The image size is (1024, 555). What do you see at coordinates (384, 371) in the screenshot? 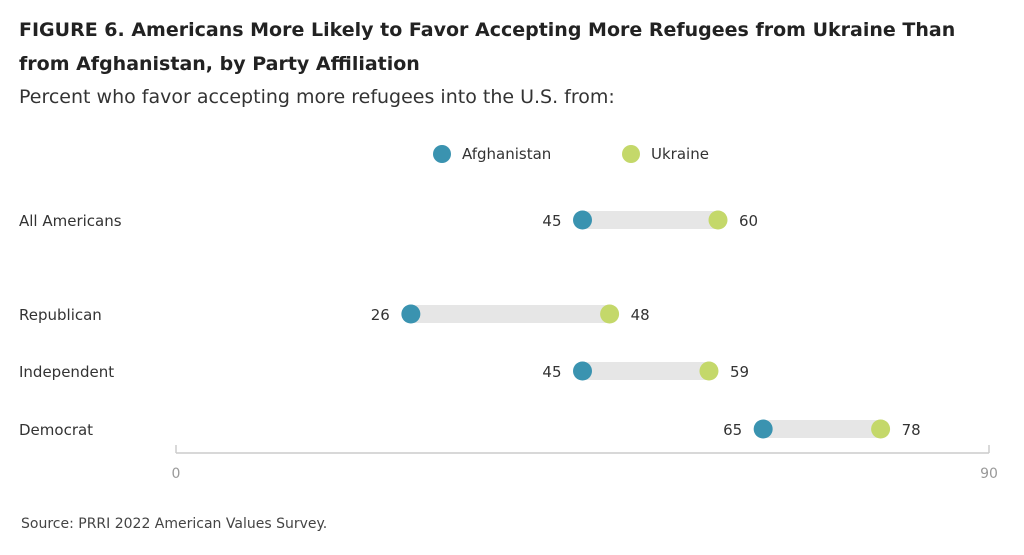
I see `row-independent: Independent 45 59` at bounding box center [384, 371].